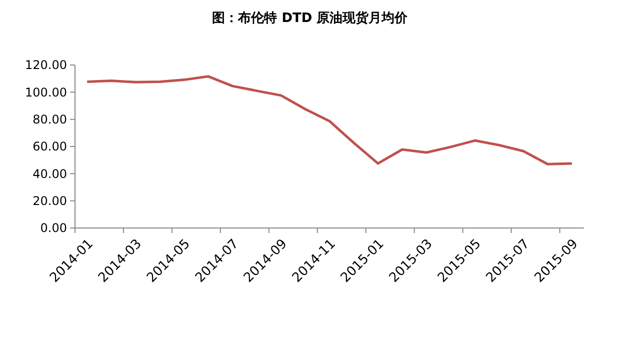 Image resolution: width=618 pixels, height=340 pixels. What do you see at coordinates (49, 201) in the screenshot?
I see `y-tick-label: 20.00` at bounding box center [49, 201].